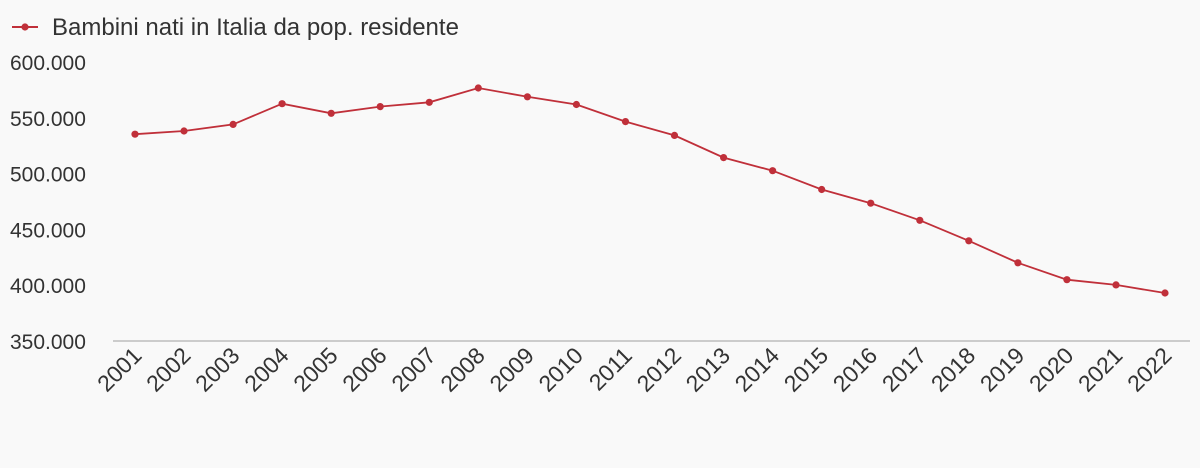 The image size is (1200, 468). I want to click on y-tick-label: 550.000, so click(48, 119).